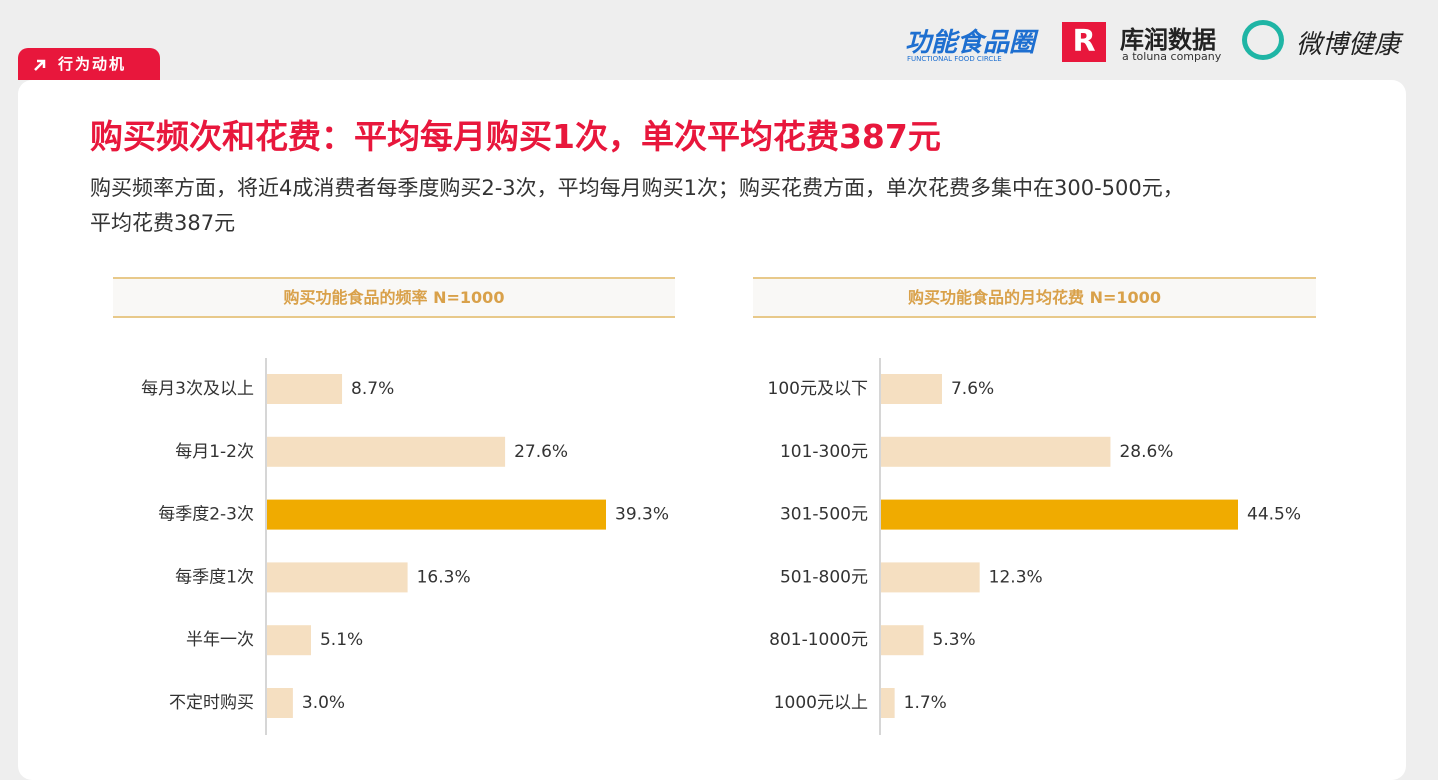 The image size is (1438, 780). Describe the element at coordinates (40, 65) in the screenshot. I see `tag-icon` at that location.